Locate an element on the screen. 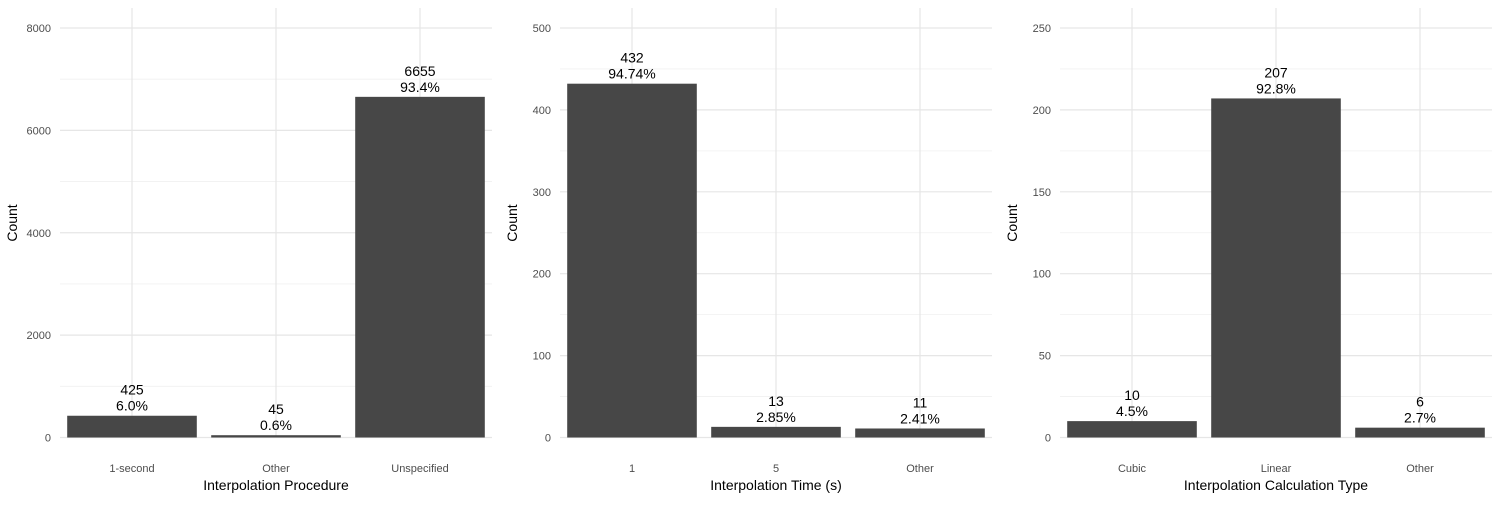 Image resolution: width=1500 pixels, height=505 pixels. bar-percent-label: 2.7% is located at coordinates (1420, 418).